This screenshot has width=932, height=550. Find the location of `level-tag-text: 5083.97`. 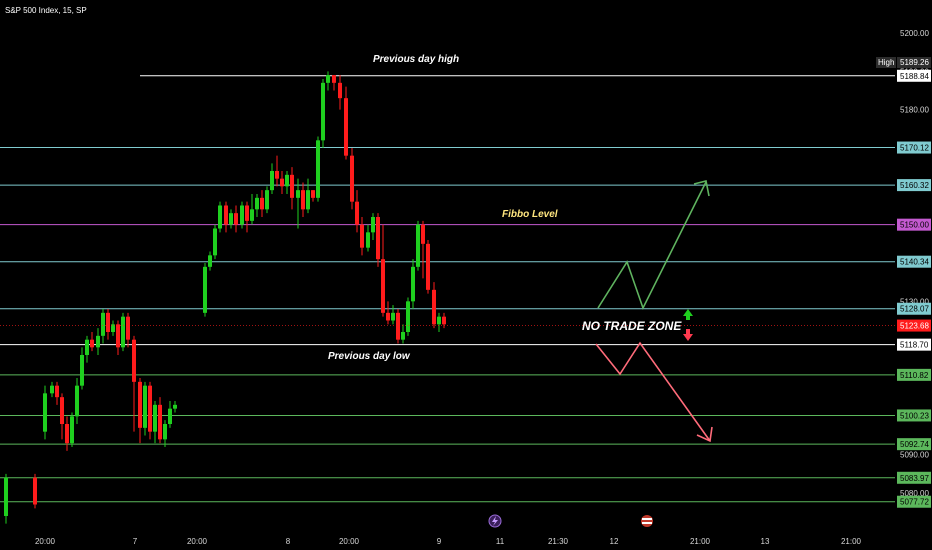

level-tag-text: 5083.97 is located at coordinates (914, 478).